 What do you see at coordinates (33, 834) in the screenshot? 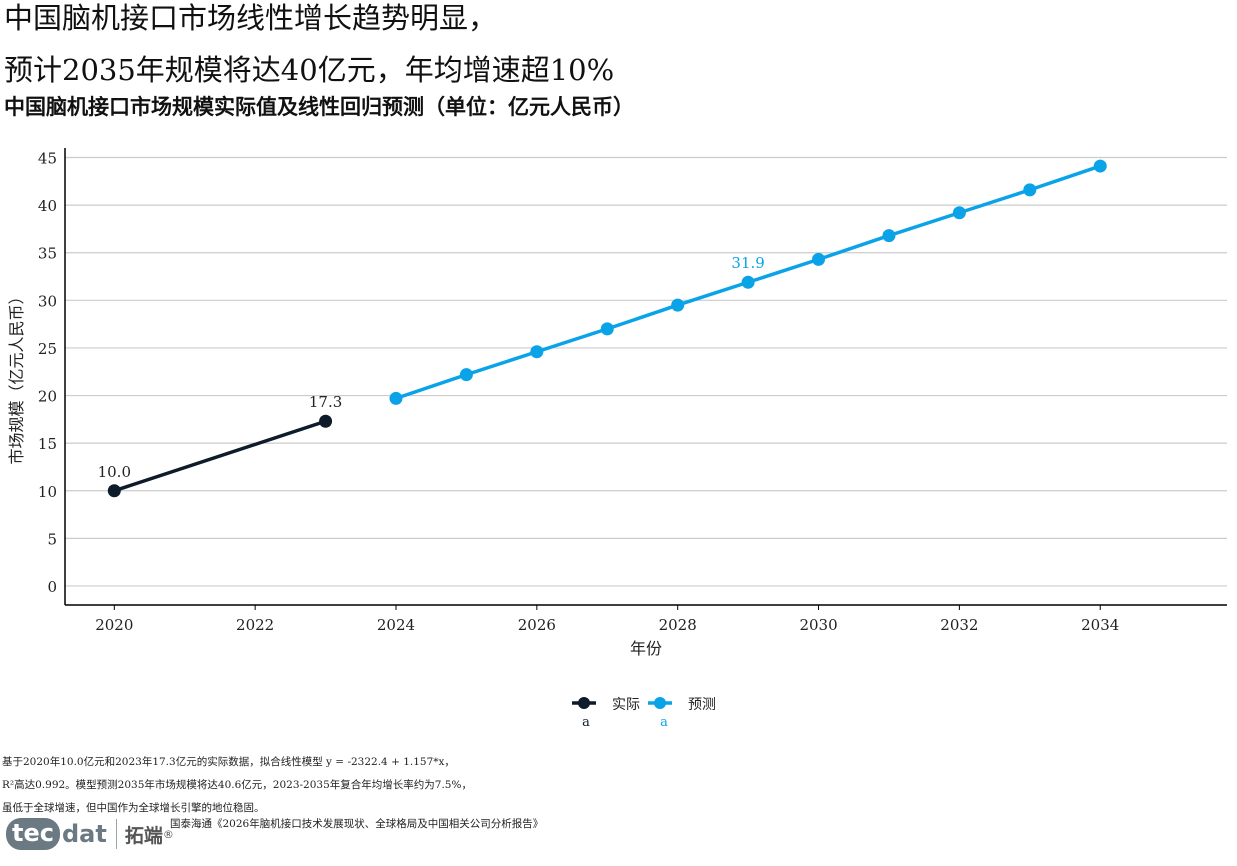
I see `brand-logo-tec: tec` at bounding box center [33, 834].